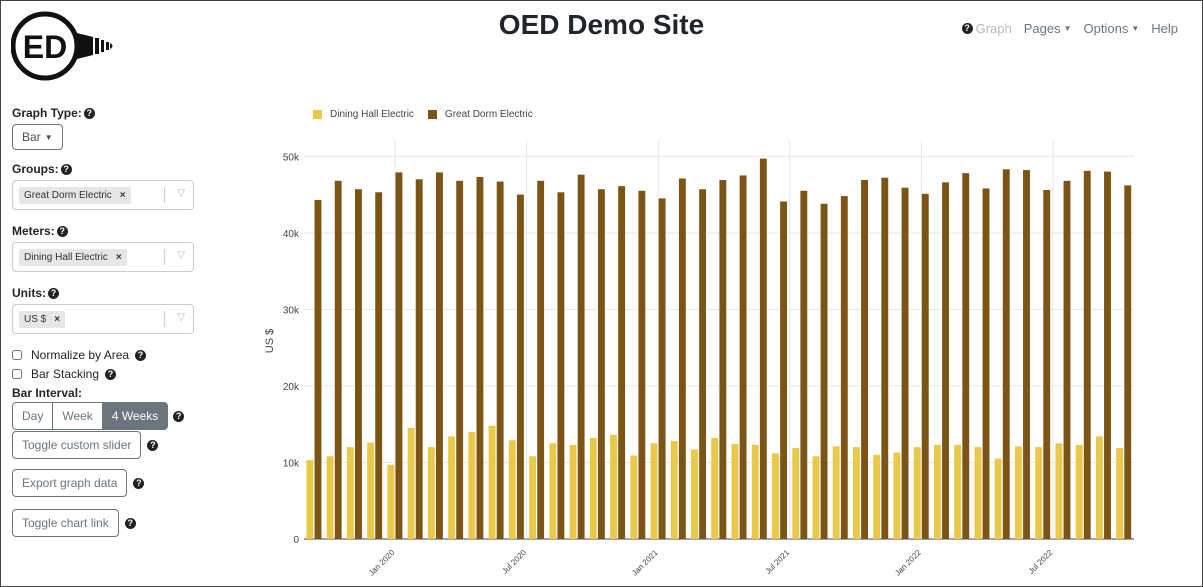 This screenshot has height=587, width=1203. I want to click on toggle-chart-link-button: Toggle chart link, so click(65, 523).